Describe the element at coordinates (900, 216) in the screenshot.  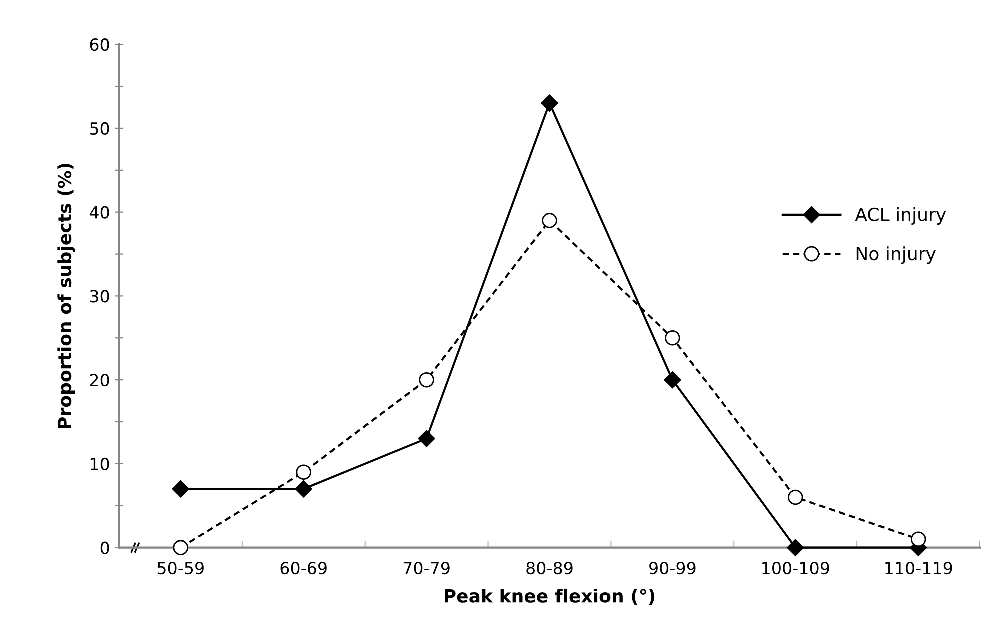
I see `legend-label: ACL injury` at that location.